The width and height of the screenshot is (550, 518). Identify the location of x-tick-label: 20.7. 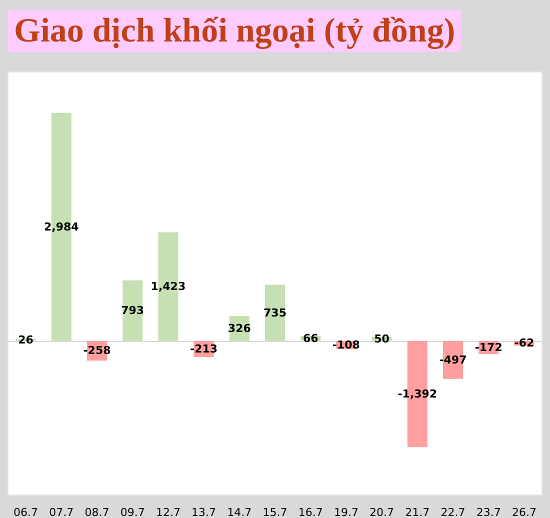
(382, 512).